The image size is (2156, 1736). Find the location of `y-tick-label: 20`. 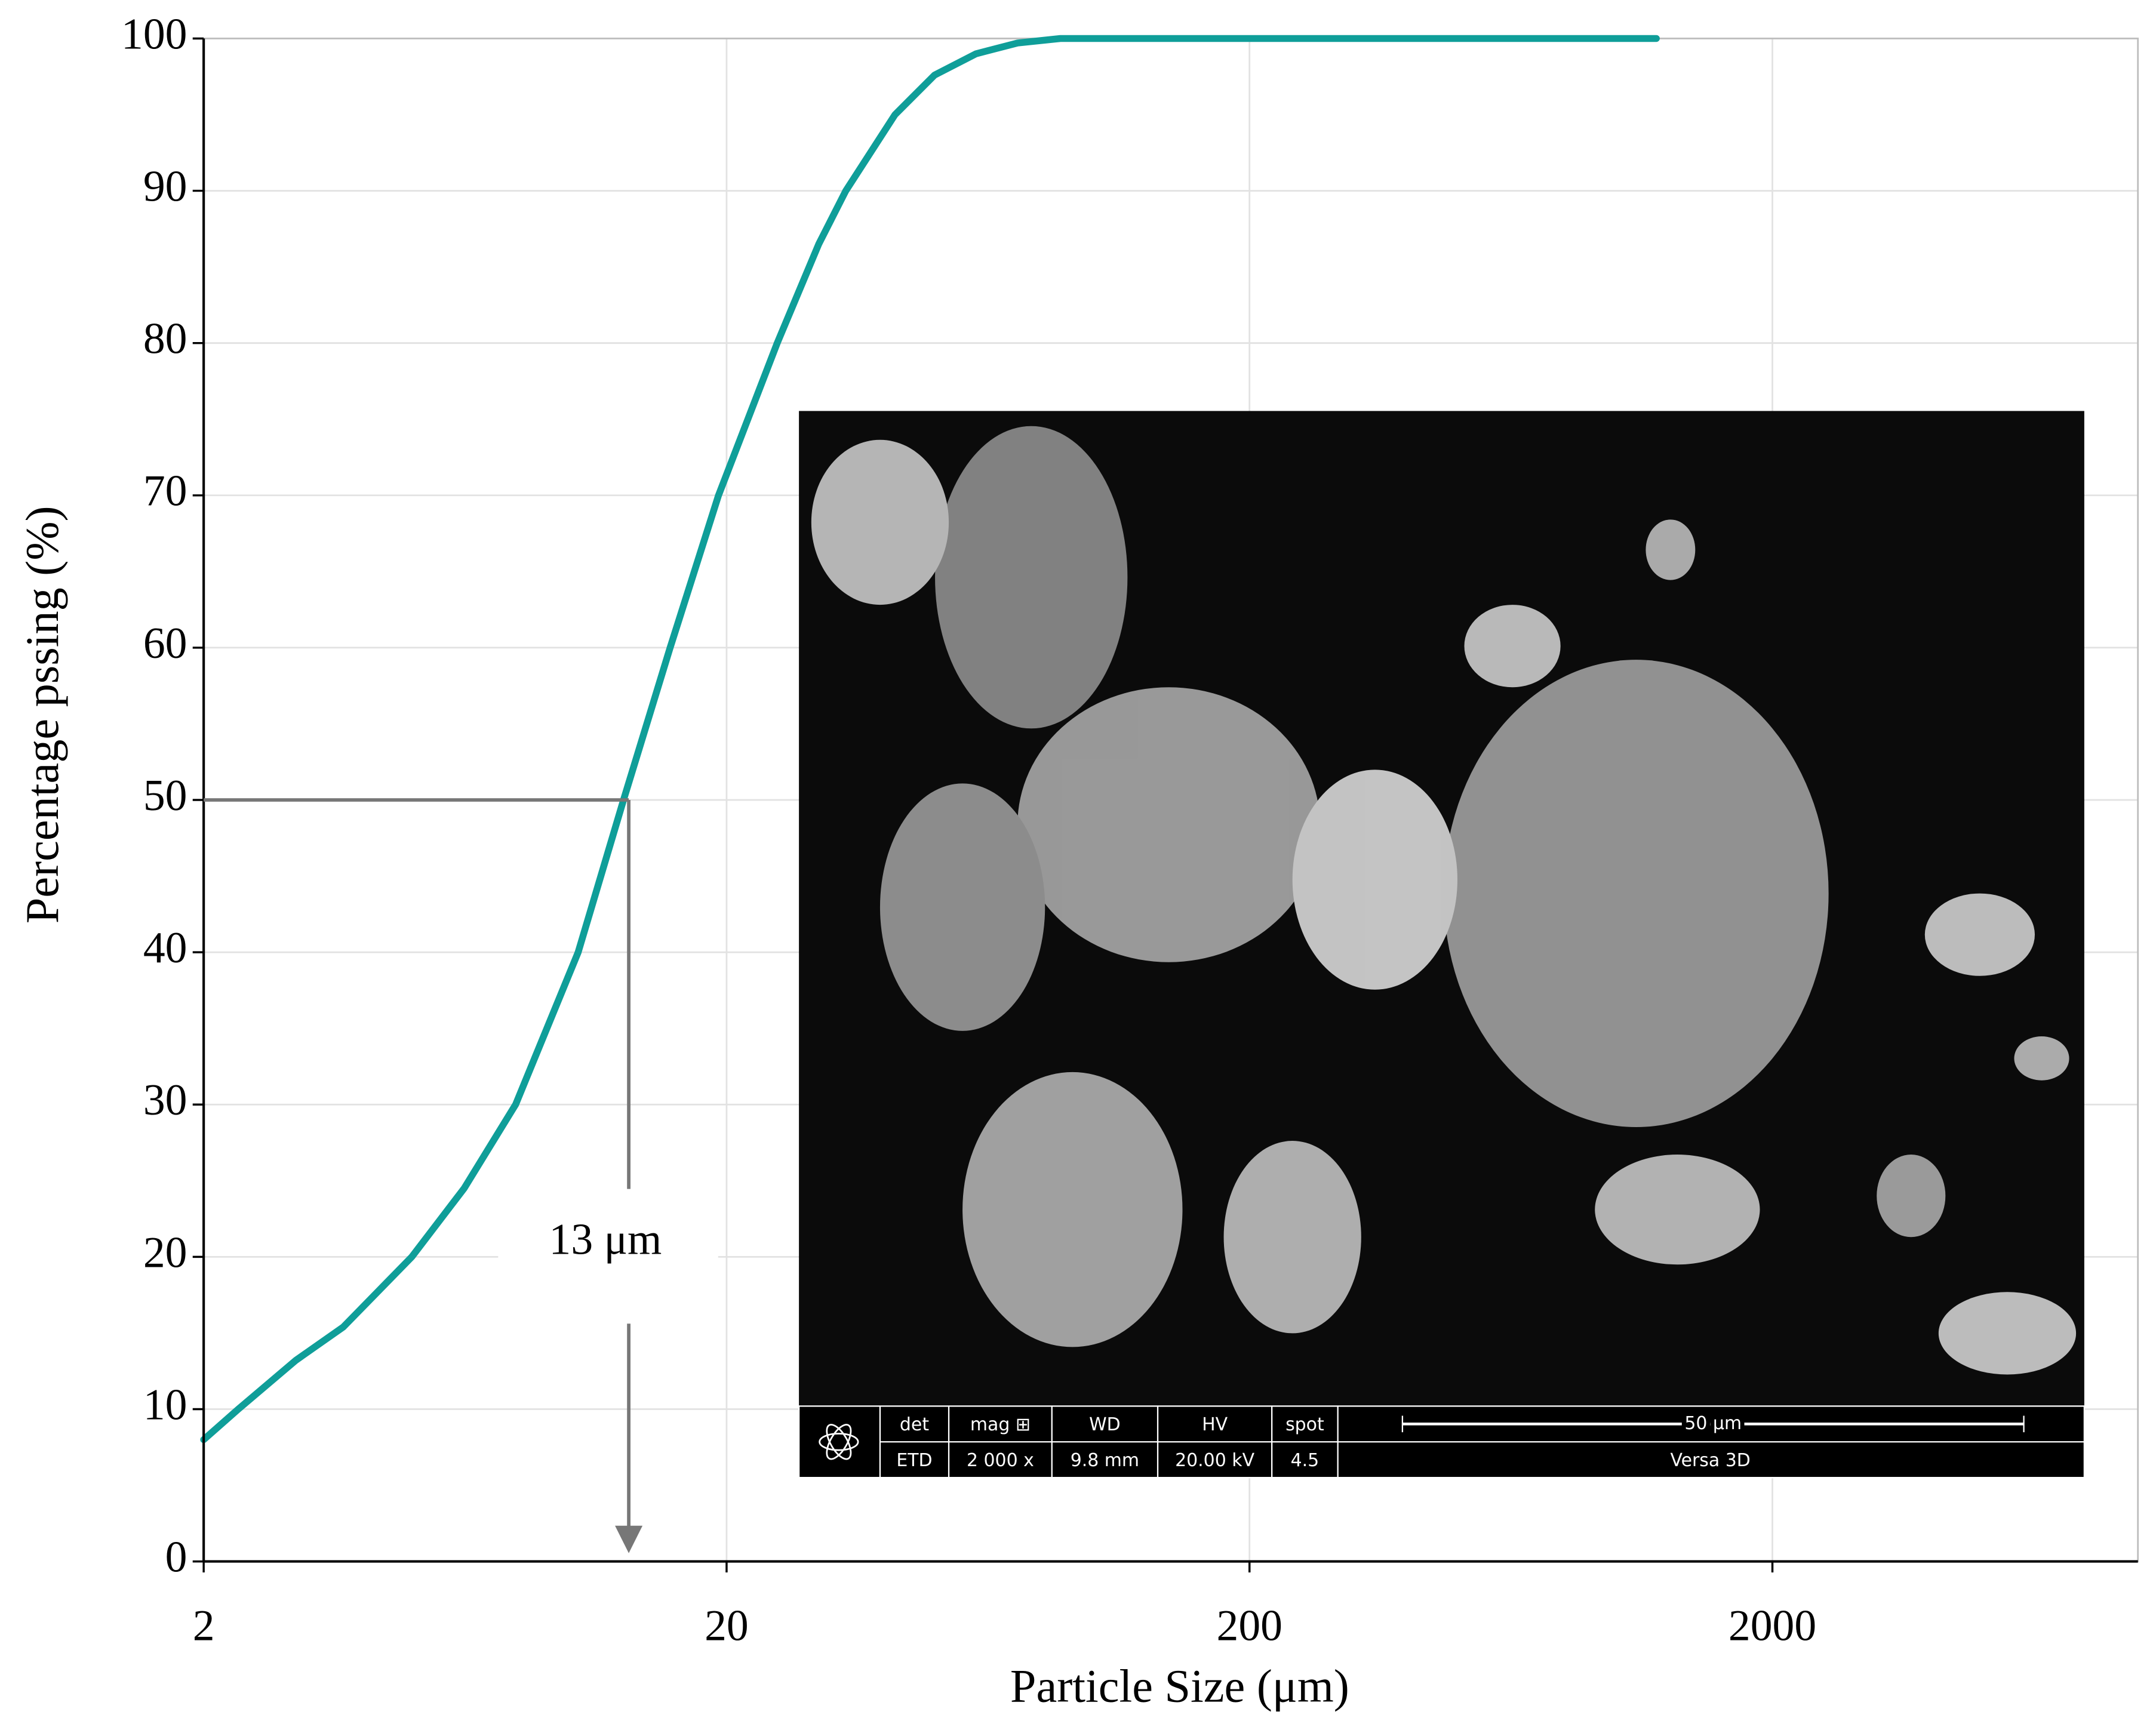

y-tick-label: 20 is located at coordinates (165, 1252).